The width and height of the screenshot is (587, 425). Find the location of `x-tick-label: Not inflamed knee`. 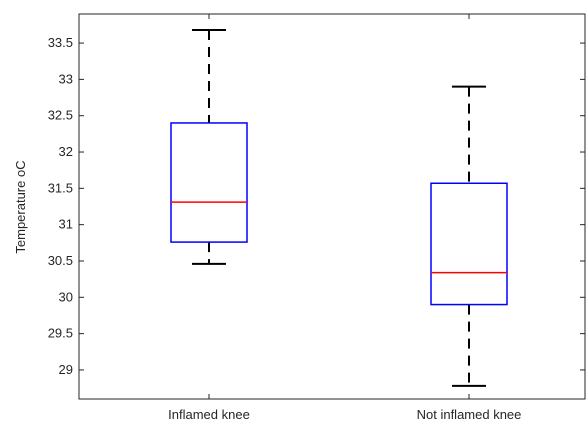

x-tick-label: Not inflamed knee is located at coordinates (469, 414).